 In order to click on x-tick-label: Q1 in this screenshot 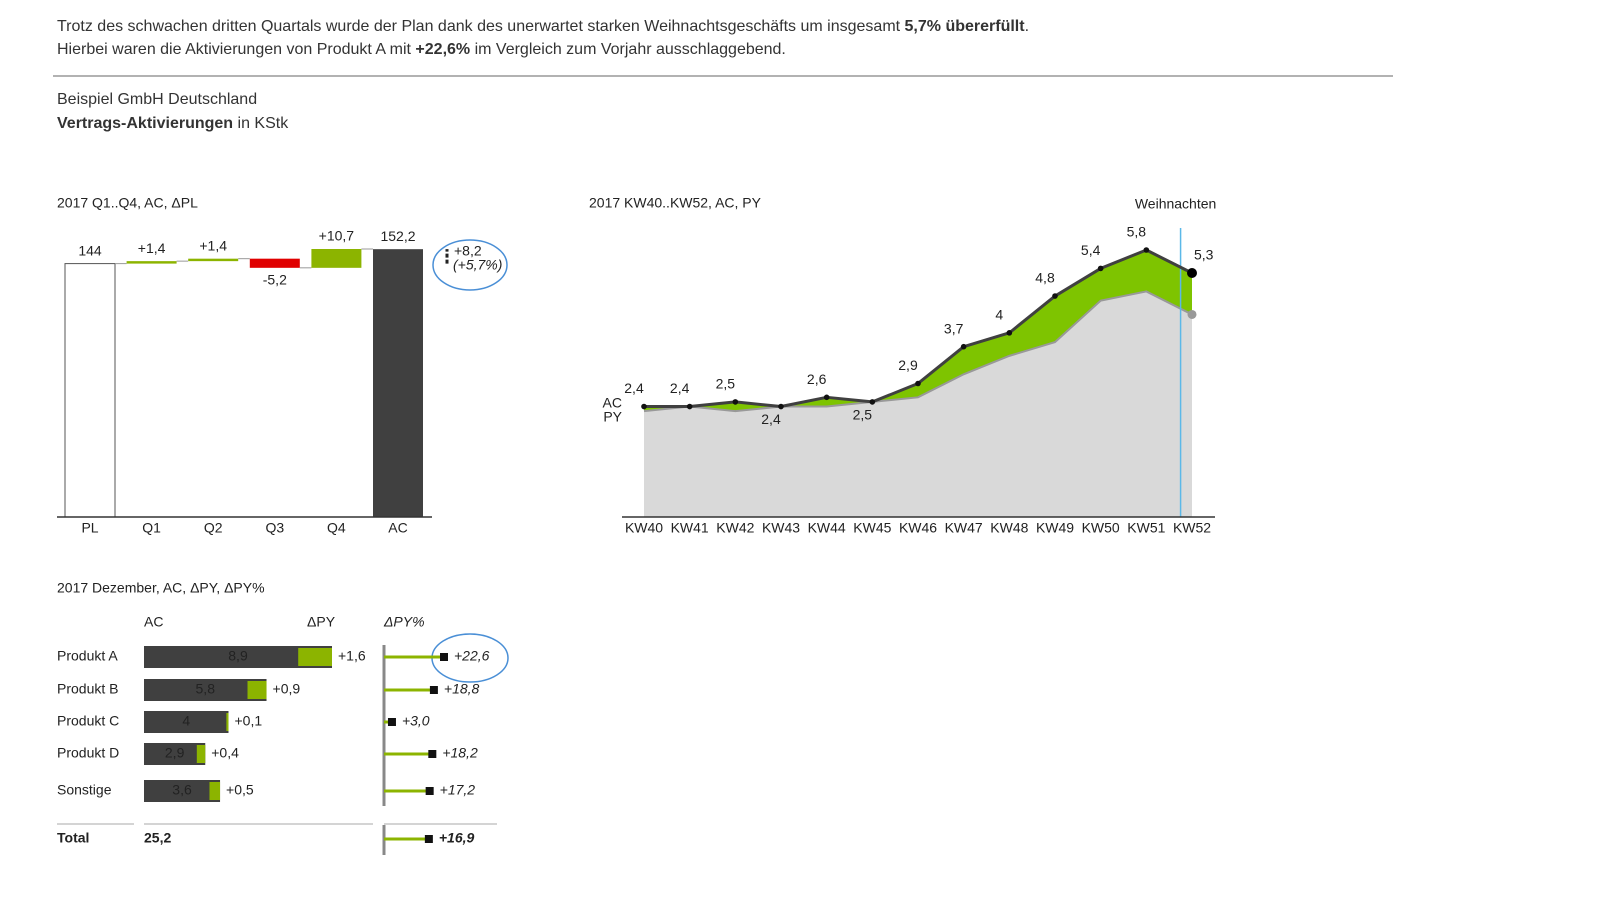, I will do `click(151, 528)`.